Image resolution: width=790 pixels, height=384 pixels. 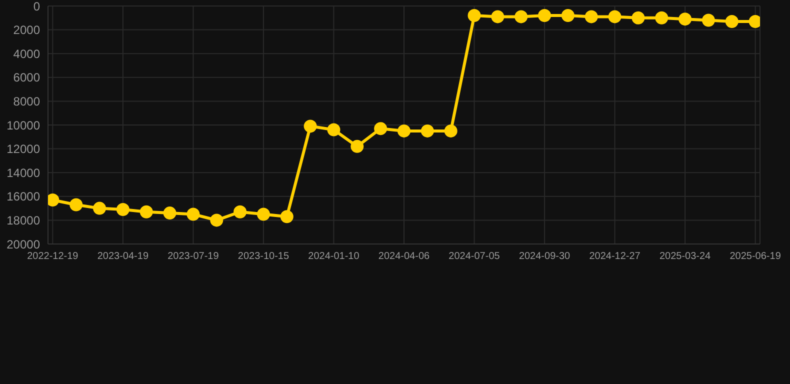 I want to click on y-tick-label: 18000, so click(x=23, y=220).